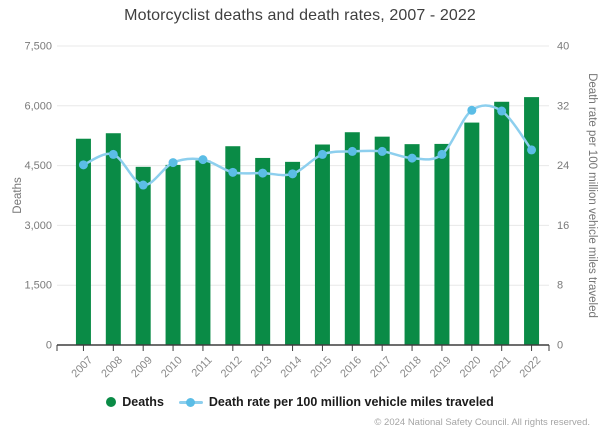  What do you see at coordinates (560, 346) in the screenshot?
I see `right-tick-label: 0` at bounding box center [560, 346].